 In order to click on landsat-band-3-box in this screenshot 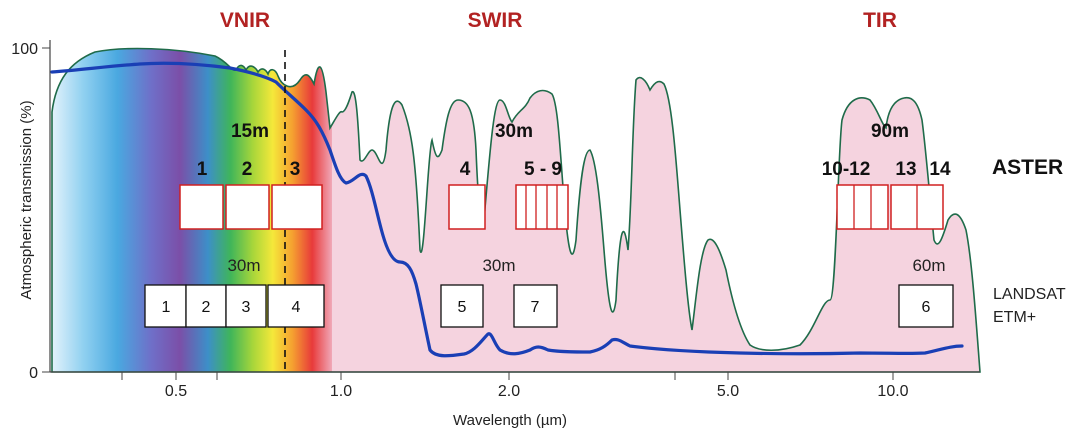, I will do `click(246, 306)`.